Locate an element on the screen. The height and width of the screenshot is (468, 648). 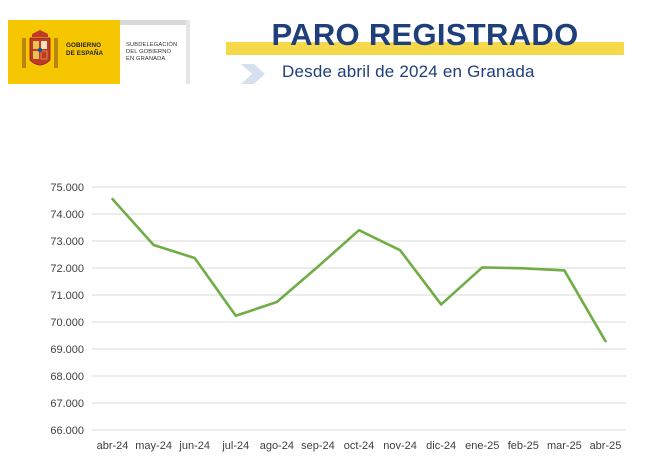
gov-line-1: GOBIERNO is located at coordinates (84, 45).